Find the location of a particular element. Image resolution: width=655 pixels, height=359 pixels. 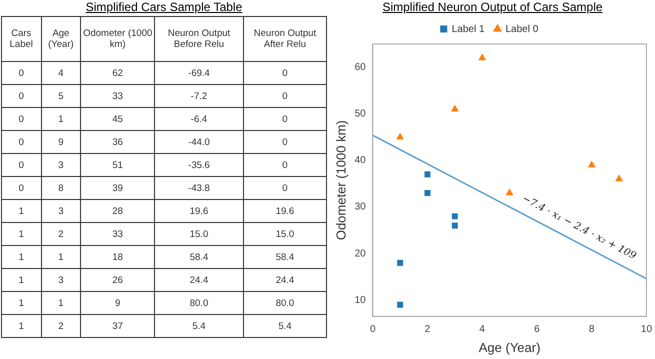

text: 2 is located at coordinates (61, 234).